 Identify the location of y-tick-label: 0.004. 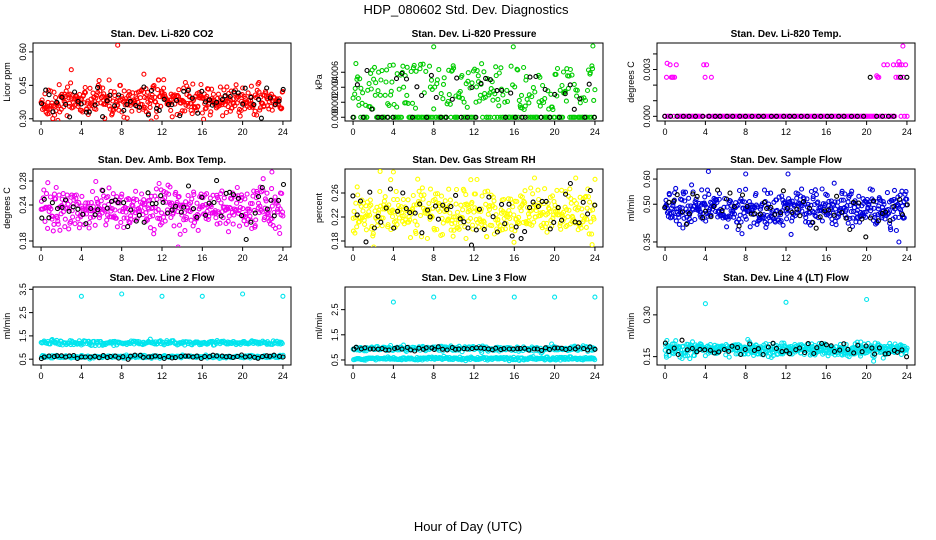
(335, 87).